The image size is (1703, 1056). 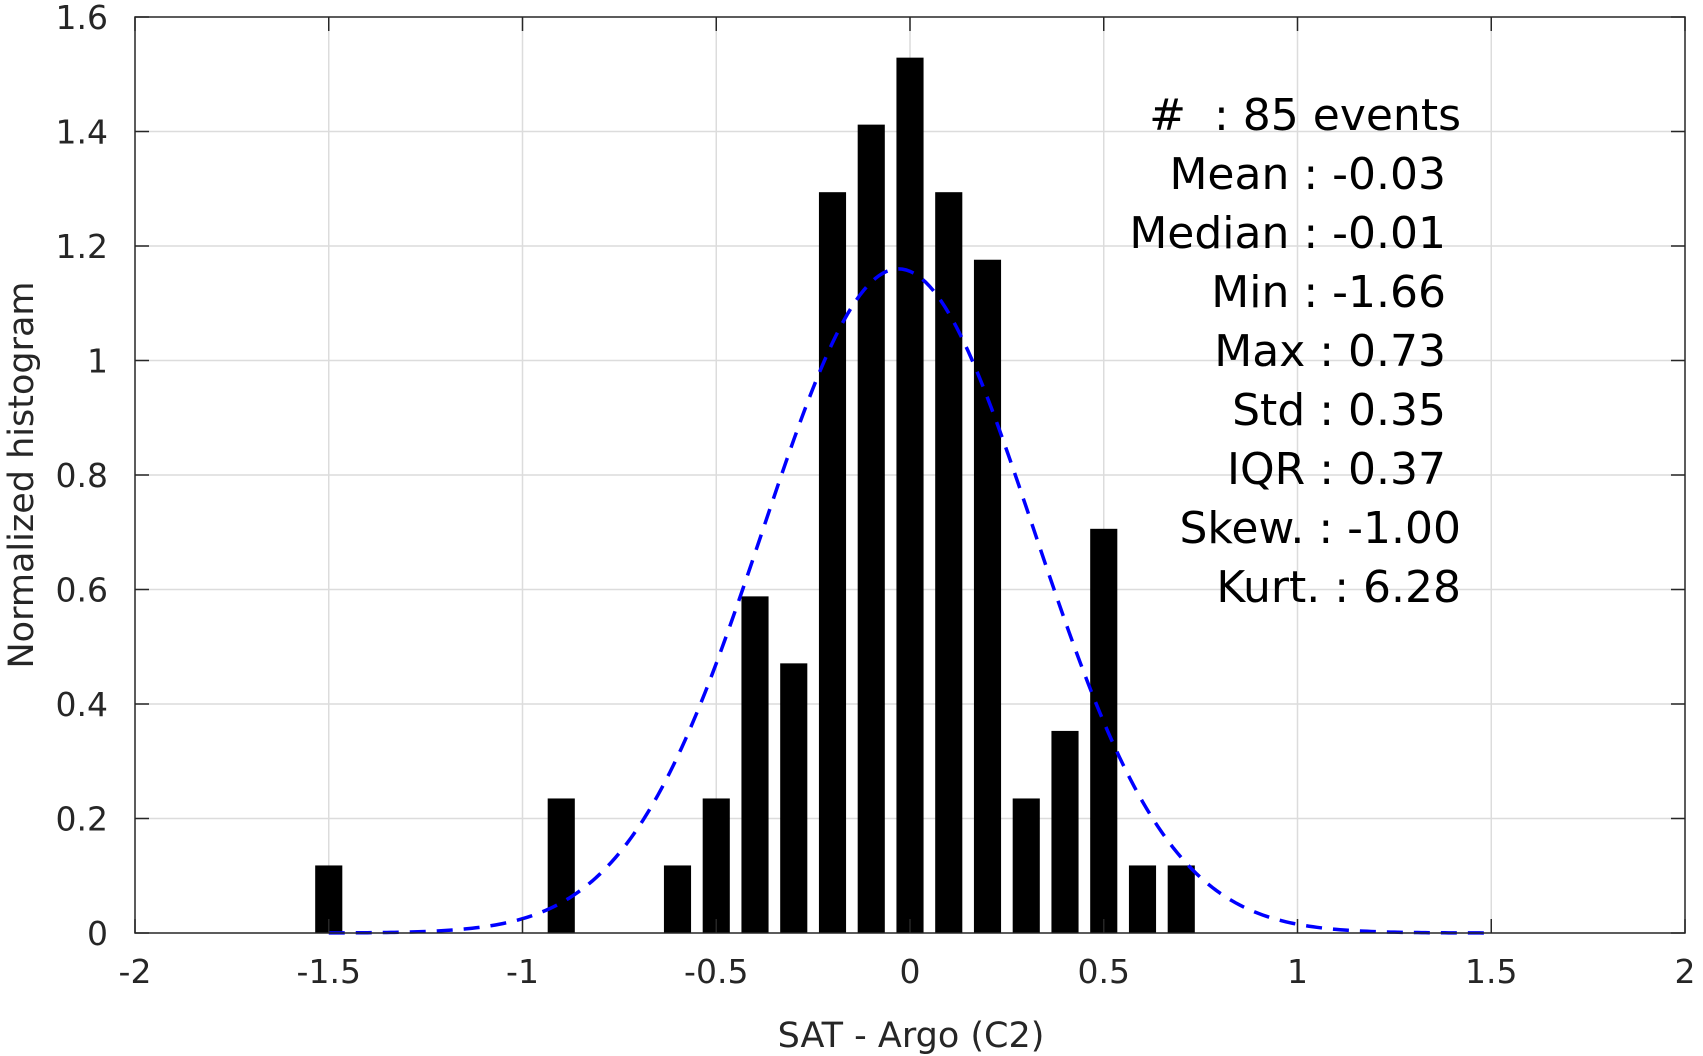 I want to click on y-tick-labels: 0 0.2 0.4 0.6 0.8 1 1.2 1.4 1.6, so click(x=82, y=476).